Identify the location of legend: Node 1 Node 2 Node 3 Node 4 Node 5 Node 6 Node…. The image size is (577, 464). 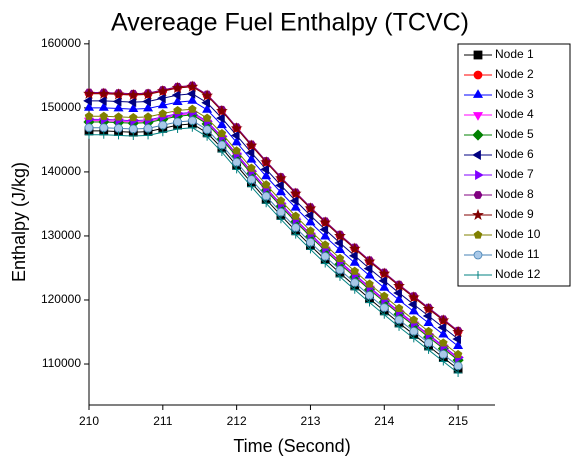
(514, 165).